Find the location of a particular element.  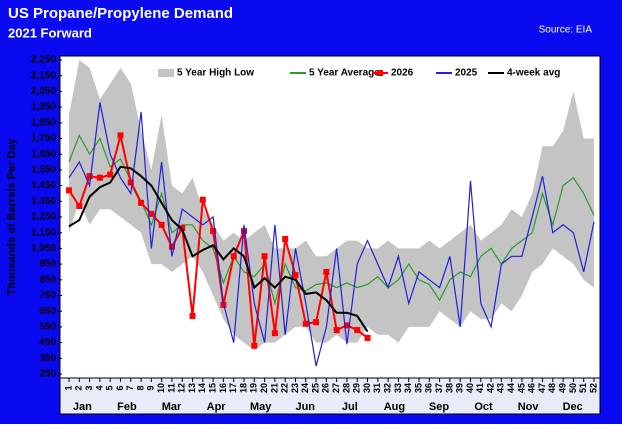

x-tick-label: 42 is located at coordinates (490, 388).